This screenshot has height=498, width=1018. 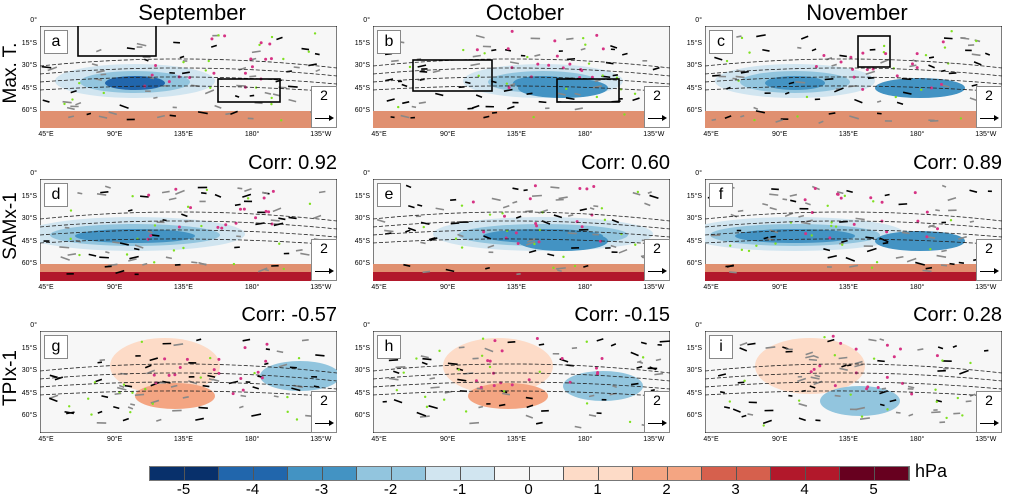 I want to click on colorbar-segment, so click(x=684, y=473).